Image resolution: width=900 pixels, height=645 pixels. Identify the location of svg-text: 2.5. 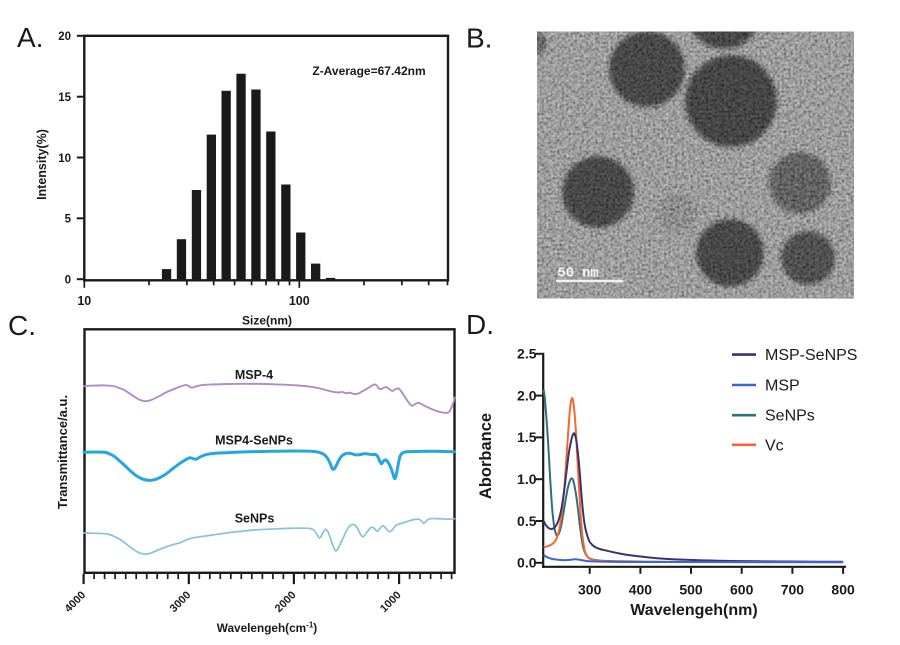
(527, 354).